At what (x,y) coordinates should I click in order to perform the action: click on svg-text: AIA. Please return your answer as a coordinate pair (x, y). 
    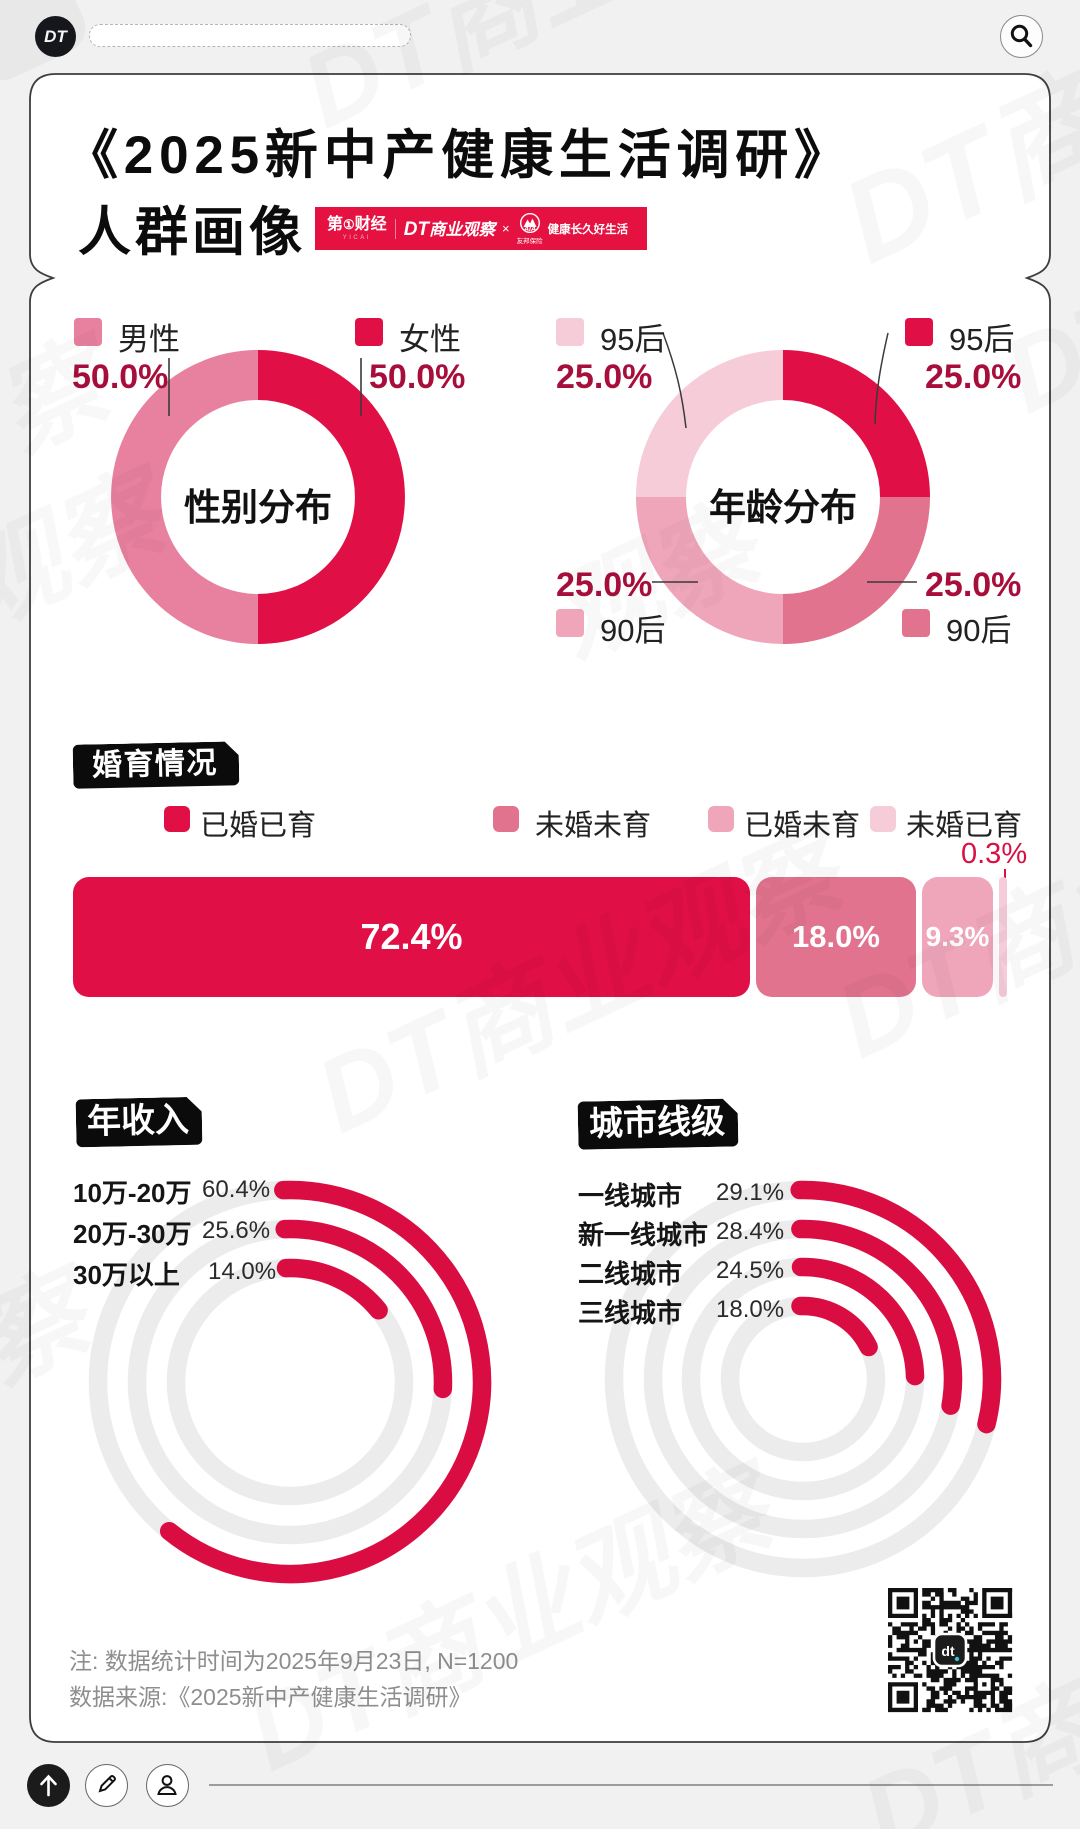
    Looking at the image, I should click on (529, 229).